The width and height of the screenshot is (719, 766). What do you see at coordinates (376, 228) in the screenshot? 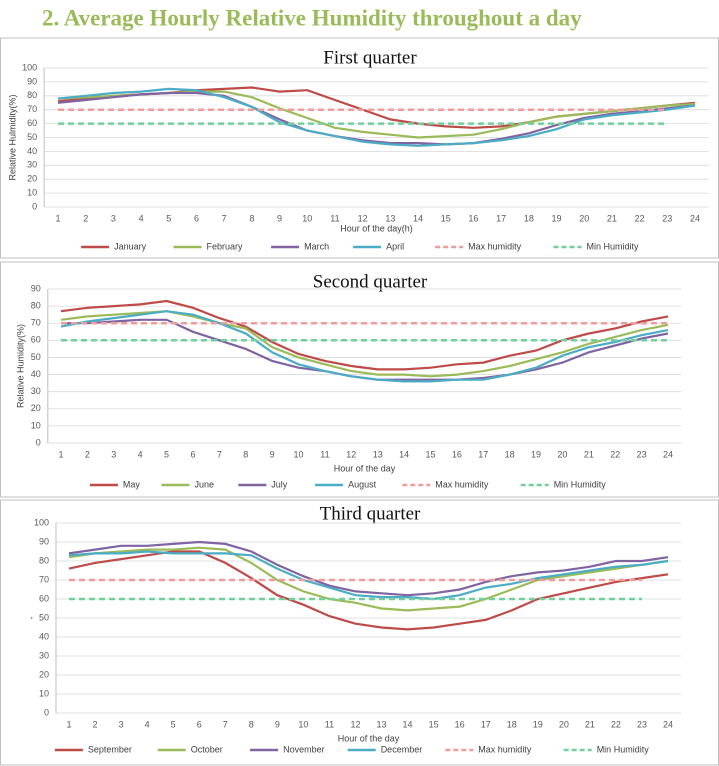
I see `x-axis-label: Hour of the day(h)` at bounding box center [376, 228].